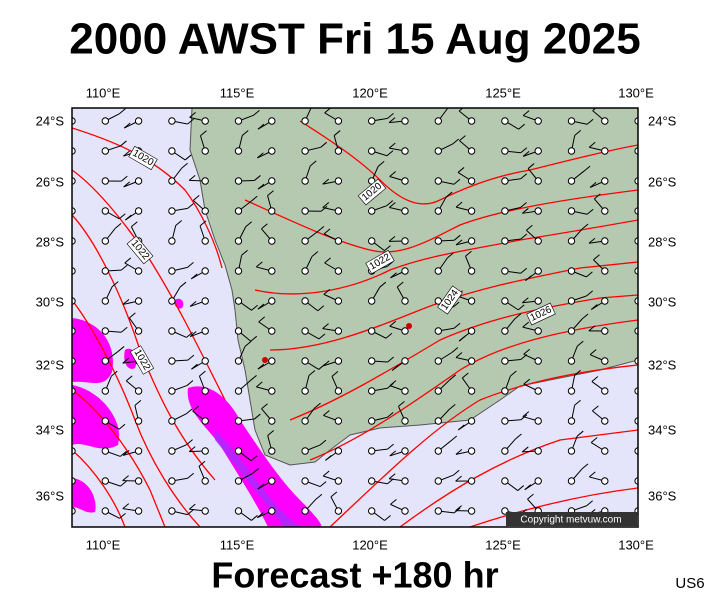 The image size is (711, 600). Describe the element at coordinates (103, 92) in the screenshot. I see `lon-label: 110°E` at that location.